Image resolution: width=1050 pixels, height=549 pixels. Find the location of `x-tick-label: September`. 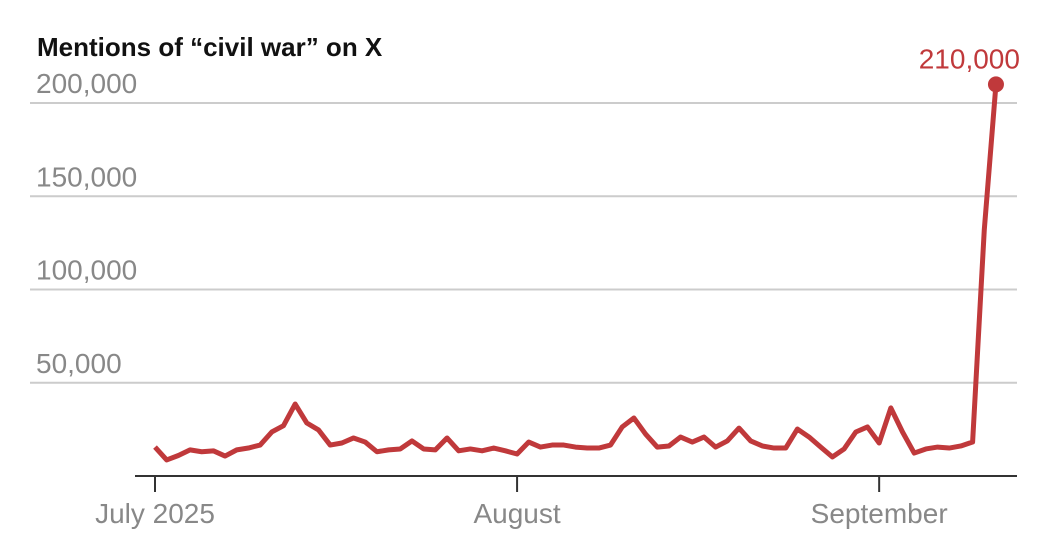

x-tick-label: September is located at coordinates (879, 513).